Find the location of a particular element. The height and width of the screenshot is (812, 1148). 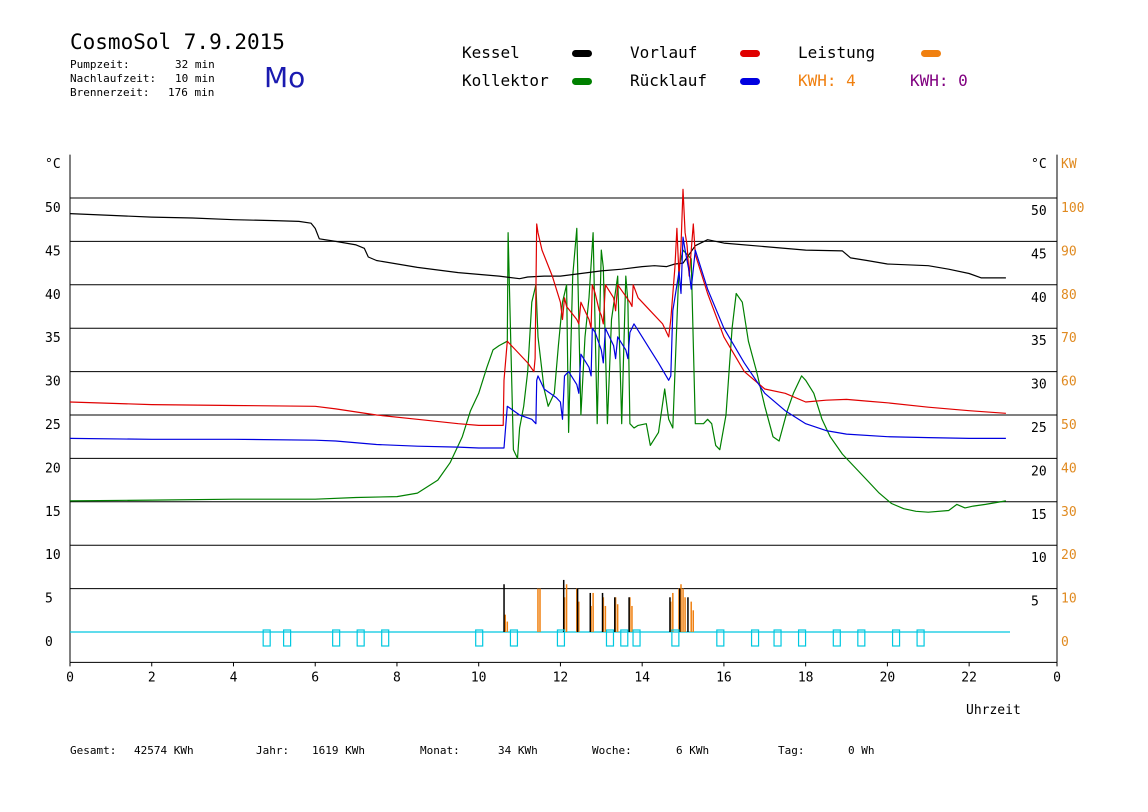

nachlaufzeit-label: Nachlaufzeit: is located at coordinates (113, 78).